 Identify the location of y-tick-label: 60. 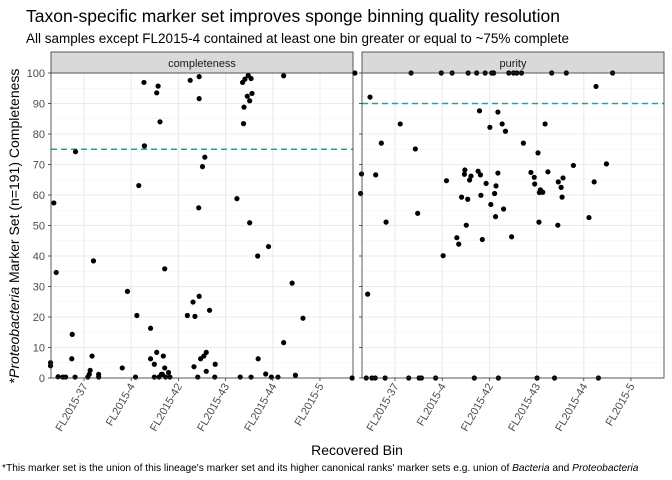
(39, 196).